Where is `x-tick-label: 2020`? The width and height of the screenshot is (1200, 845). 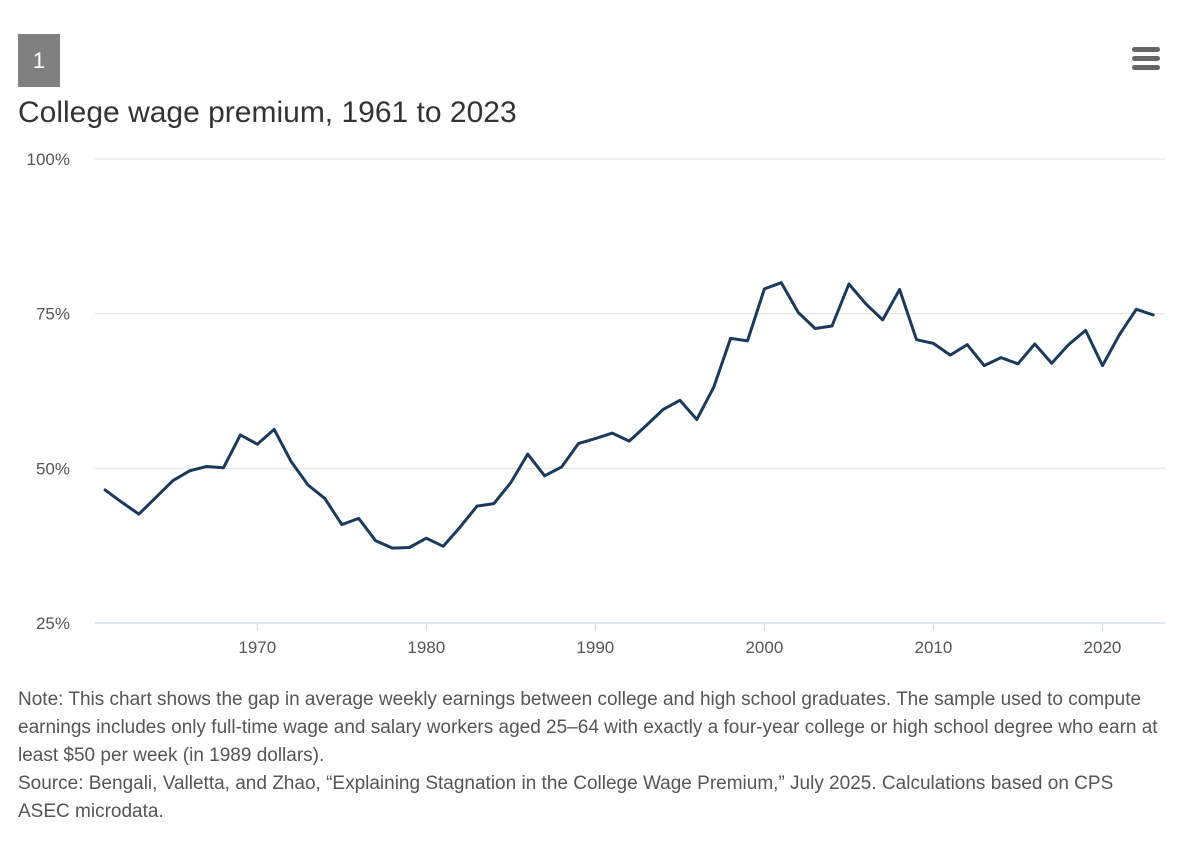
x-tick-label: 2020 is located at coordinates (1103, 647).